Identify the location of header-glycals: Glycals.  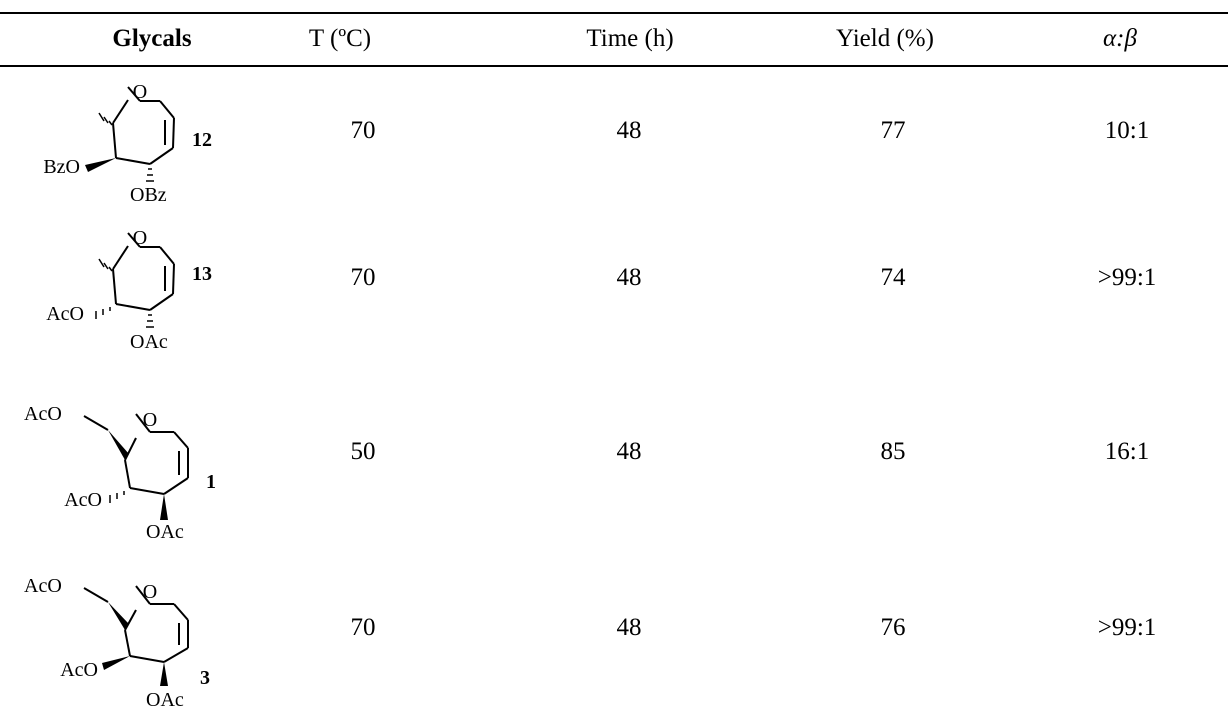
(152, 38).